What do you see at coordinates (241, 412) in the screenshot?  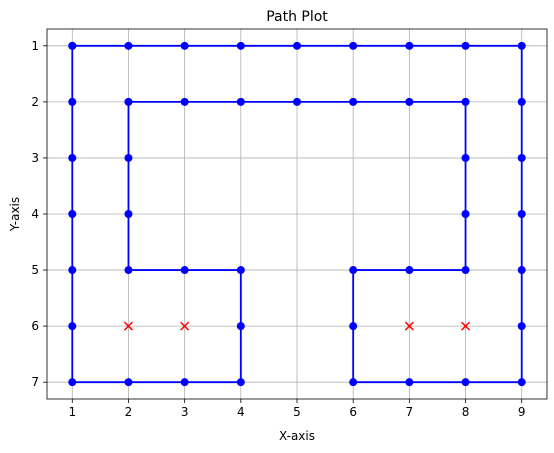 I see `x-tick-label: 4` at bounding box center [241, 412].